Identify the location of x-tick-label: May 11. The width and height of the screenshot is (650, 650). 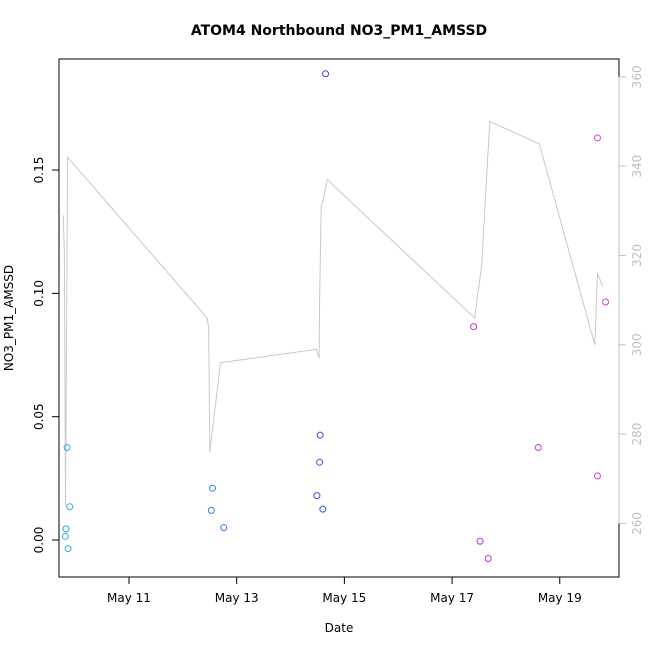
(129, 598).